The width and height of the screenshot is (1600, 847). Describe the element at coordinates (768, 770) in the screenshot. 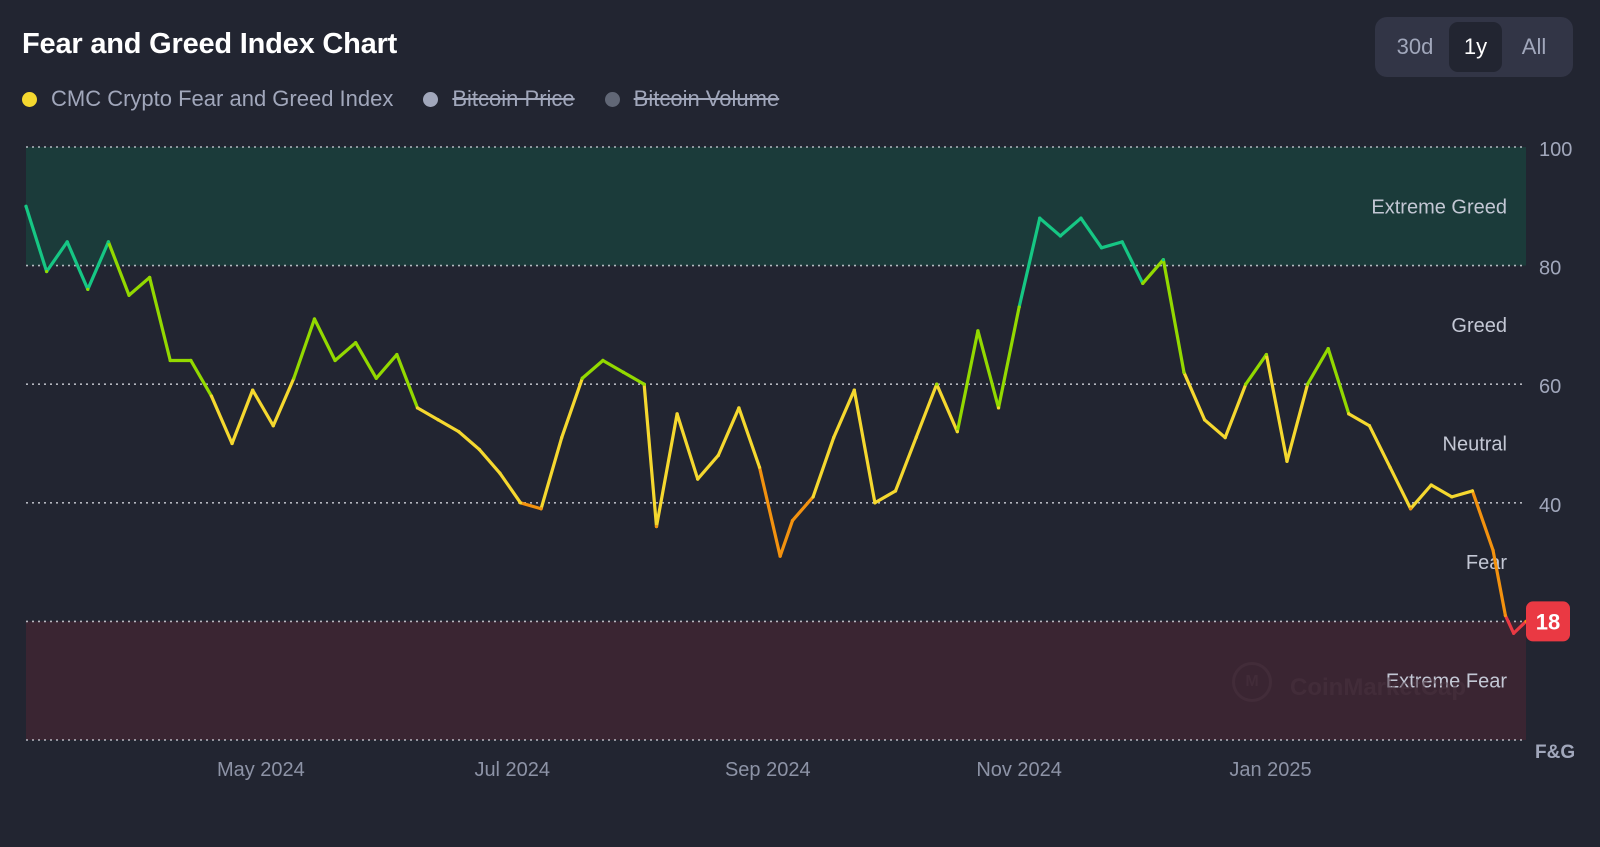

I see `x-tick-label: Sep 2024` at that location.